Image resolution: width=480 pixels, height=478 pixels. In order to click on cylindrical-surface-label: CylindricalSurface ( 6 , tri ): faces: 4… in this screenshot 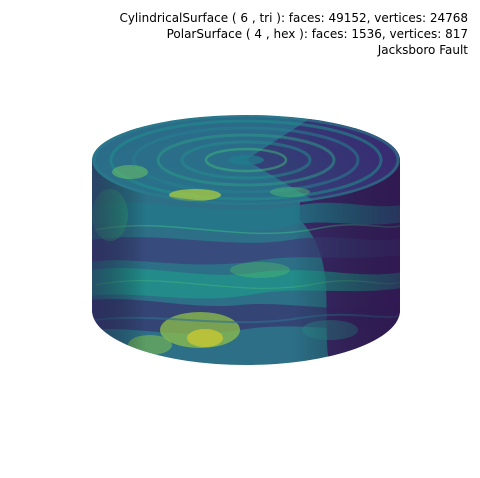, I will do `click(293, 18)`.